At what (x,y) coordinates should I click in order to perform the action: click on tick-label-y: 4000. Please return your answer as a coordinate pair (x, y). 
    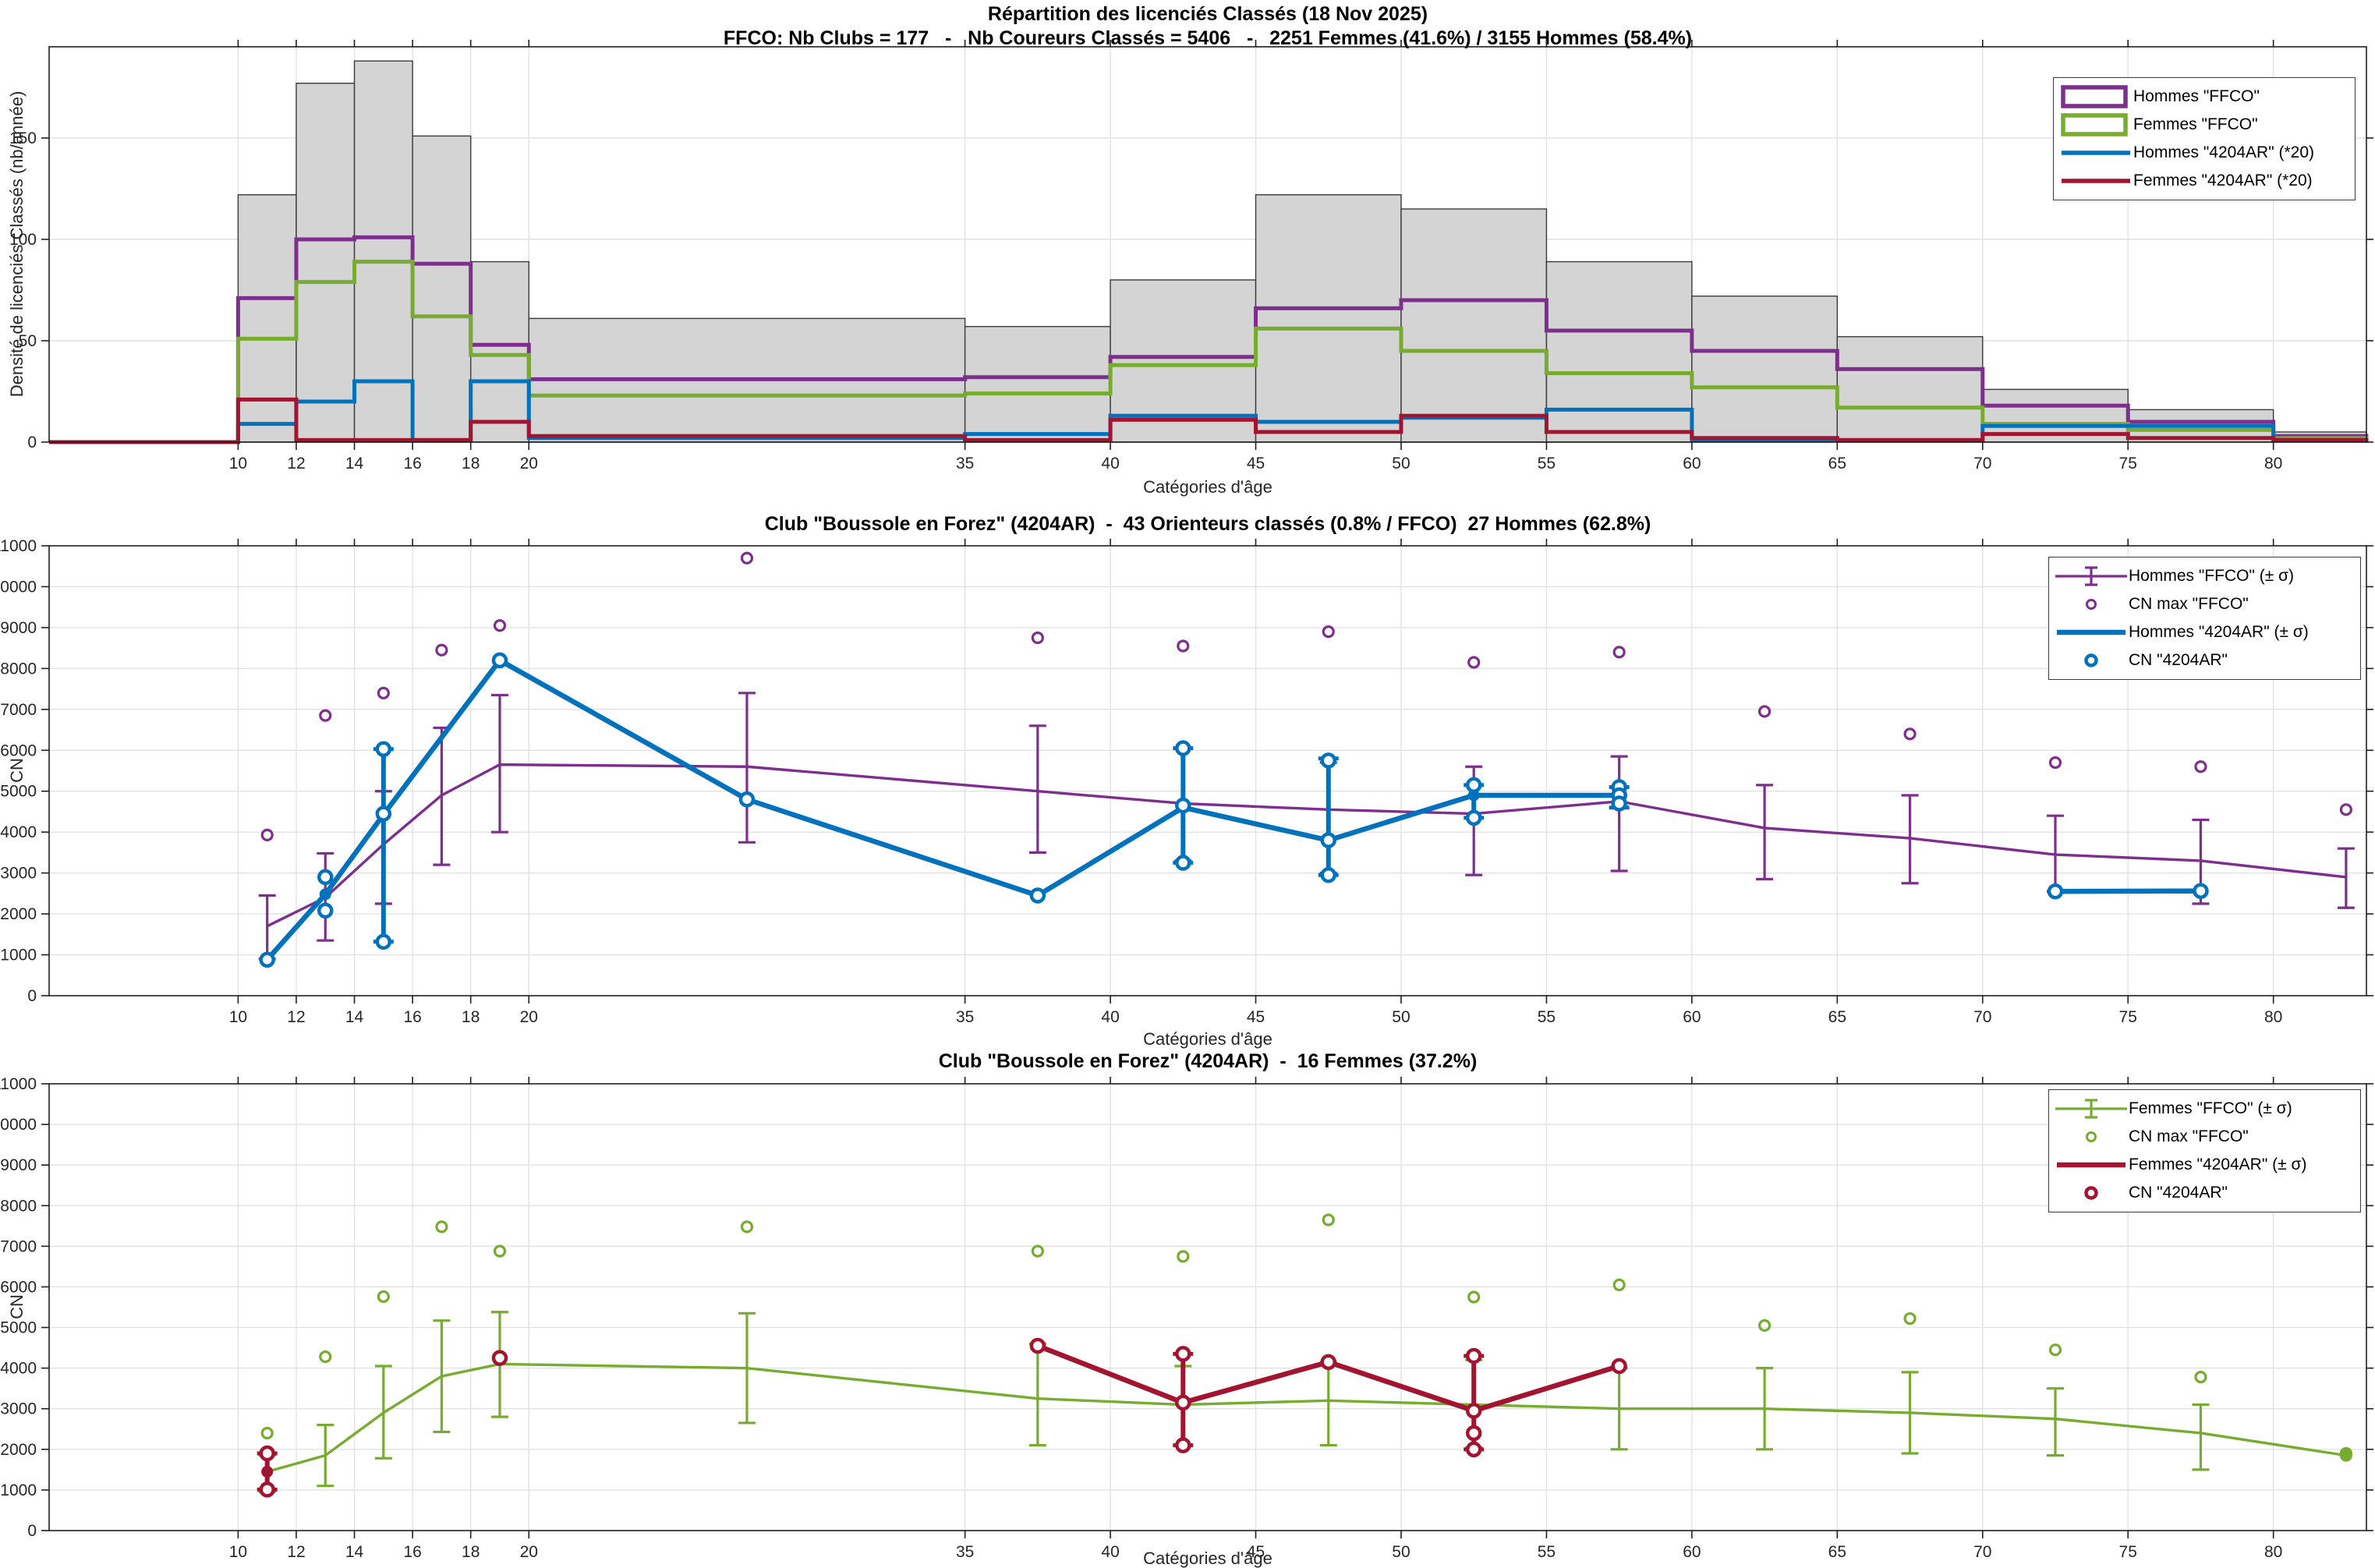
    Looking at the image, I should click on (18, 1369).